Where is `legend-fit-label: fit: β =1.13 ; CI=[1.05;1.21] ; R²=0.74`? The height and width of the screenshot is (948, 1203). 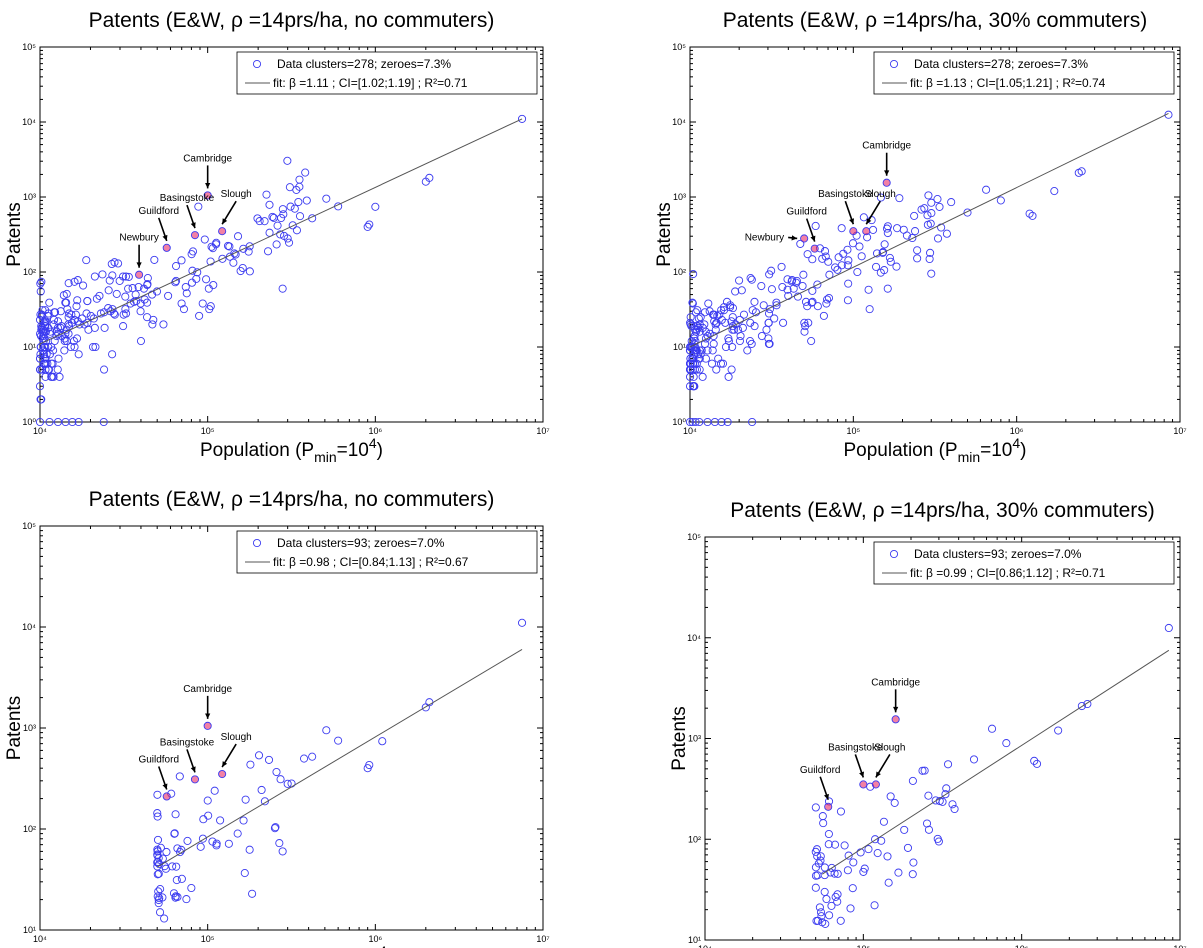
legend-fit-label: fit: β =1.13 ; CI=[1.05;1.21] ; R²=0.74 is located at coordinates (1008, 83).